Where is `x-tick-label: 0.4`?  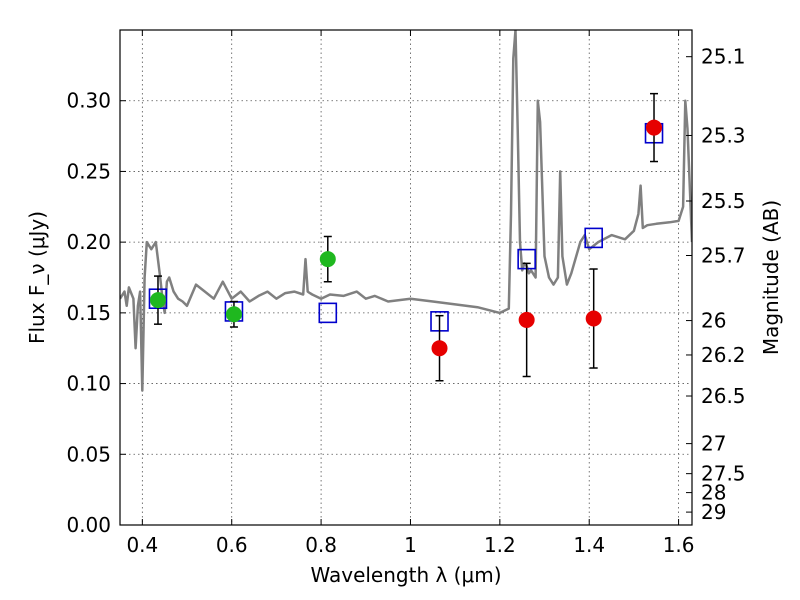 x-tick-label: 0.4 is located at coordinates (142, 545).